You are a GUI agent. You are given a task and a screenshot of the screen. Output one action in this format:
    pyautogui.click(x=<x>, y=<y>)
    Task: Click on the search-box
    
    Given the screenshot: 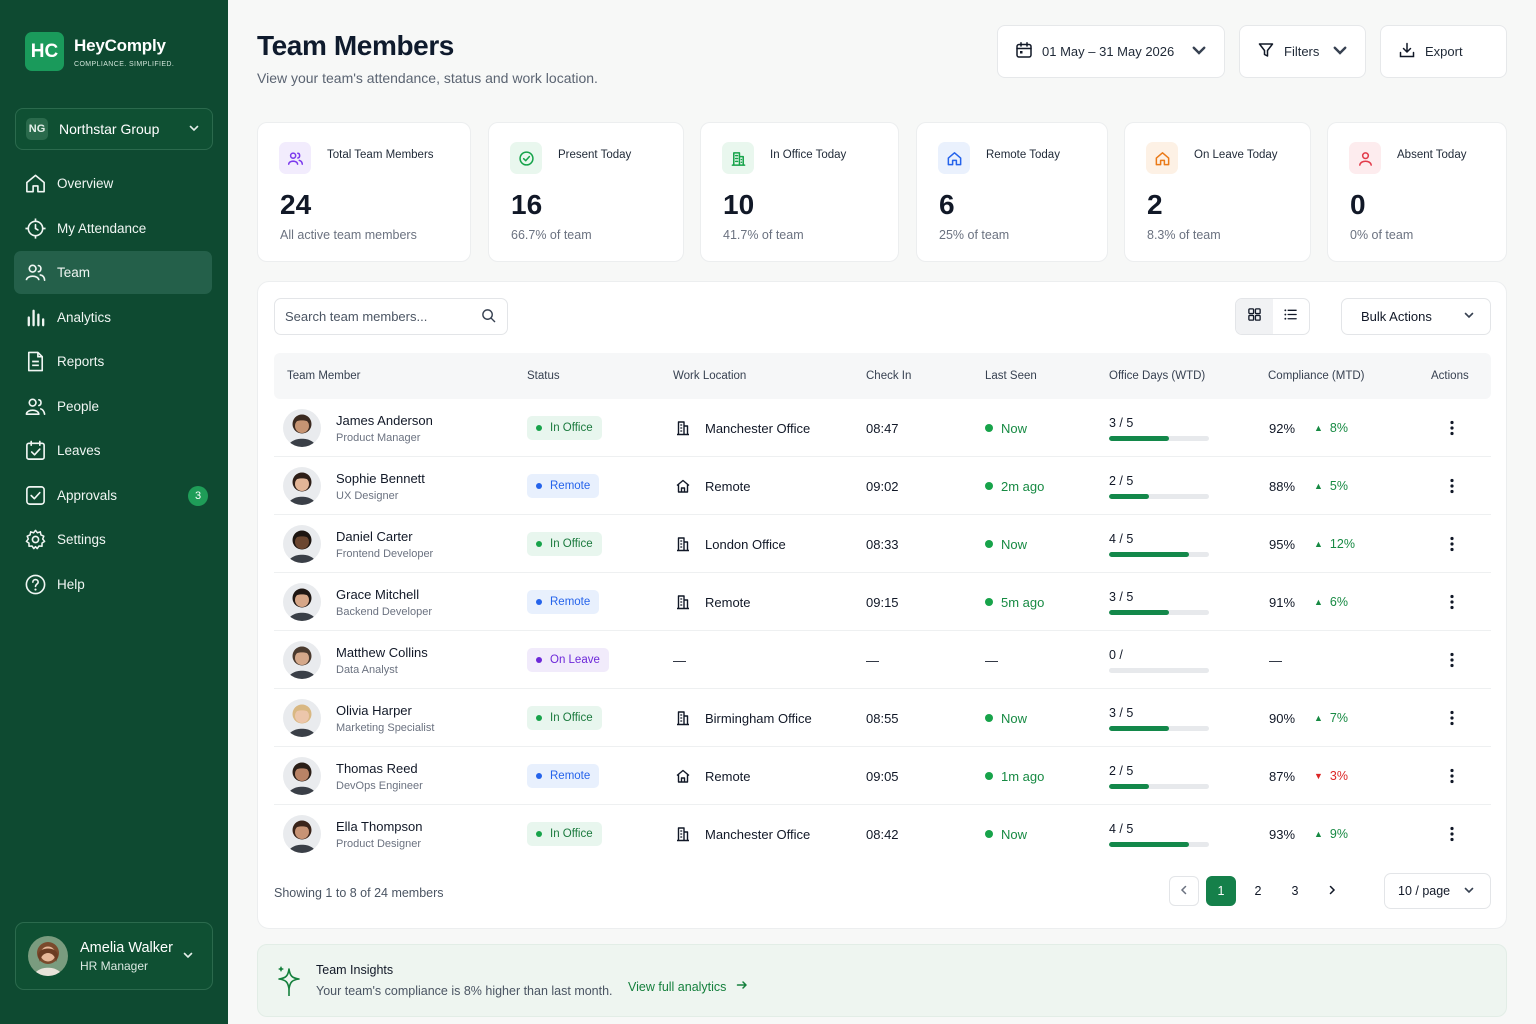 What is the action you would take?
    pyautogui.click(x=391, y=316)
    